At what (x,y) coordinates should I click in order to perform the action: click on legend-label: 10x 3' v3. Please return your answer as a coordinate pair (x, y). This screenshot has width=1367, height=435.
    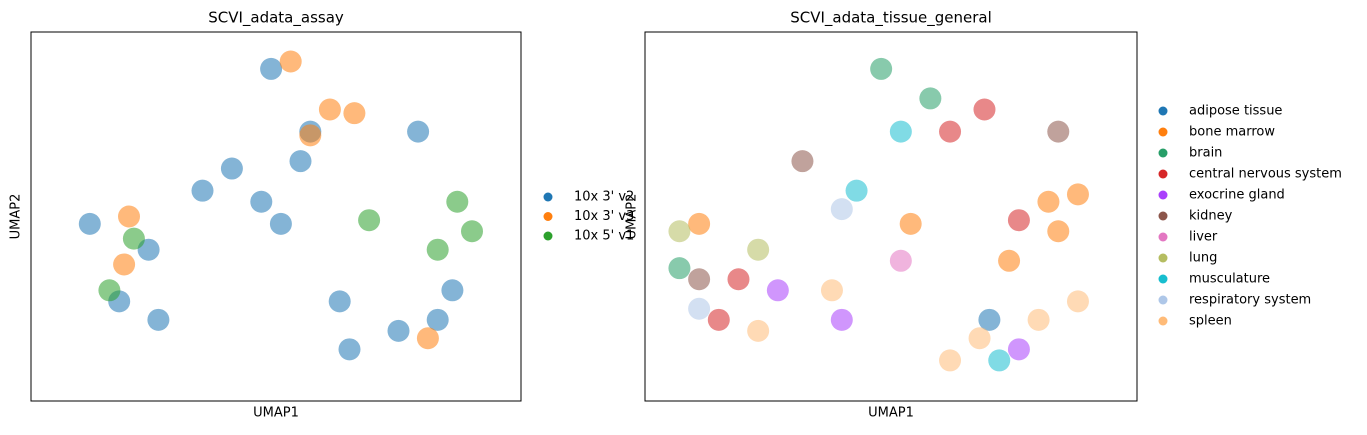
    Looking at the image, I should click on (604, 216).